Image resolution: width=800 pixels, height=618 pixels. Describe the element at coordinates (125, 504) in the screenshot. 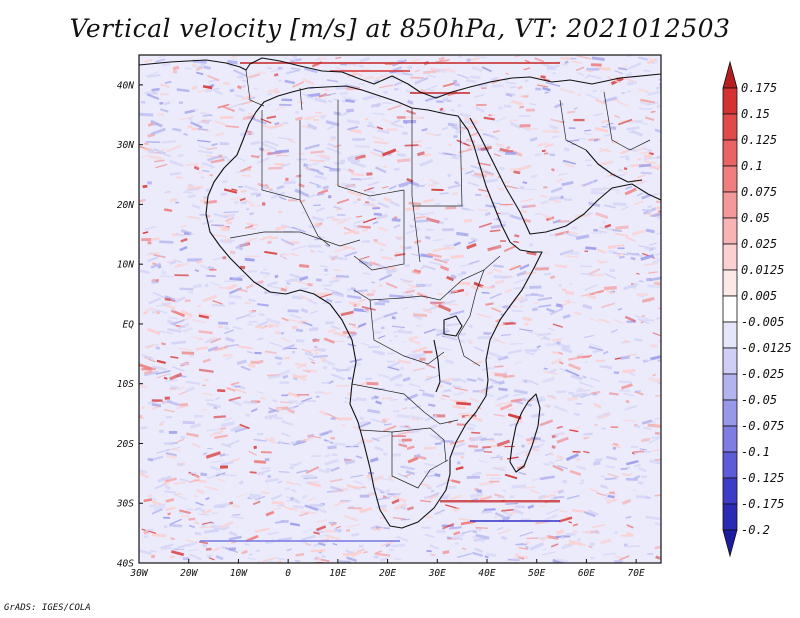

I see `y-tick-label: 30S` at that location.